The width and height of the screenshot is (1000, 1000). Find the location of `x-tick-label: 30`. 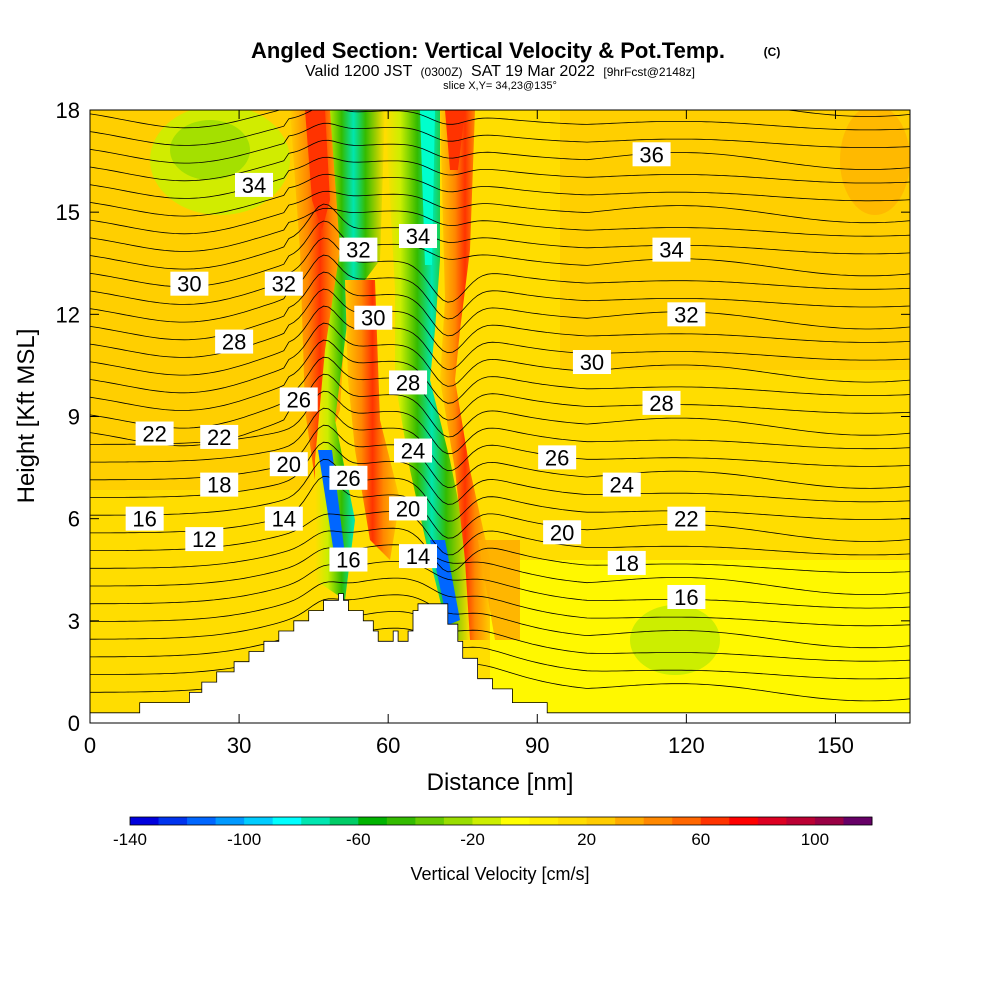

x-tick-label: 30 is located at coordinates (239, 745).